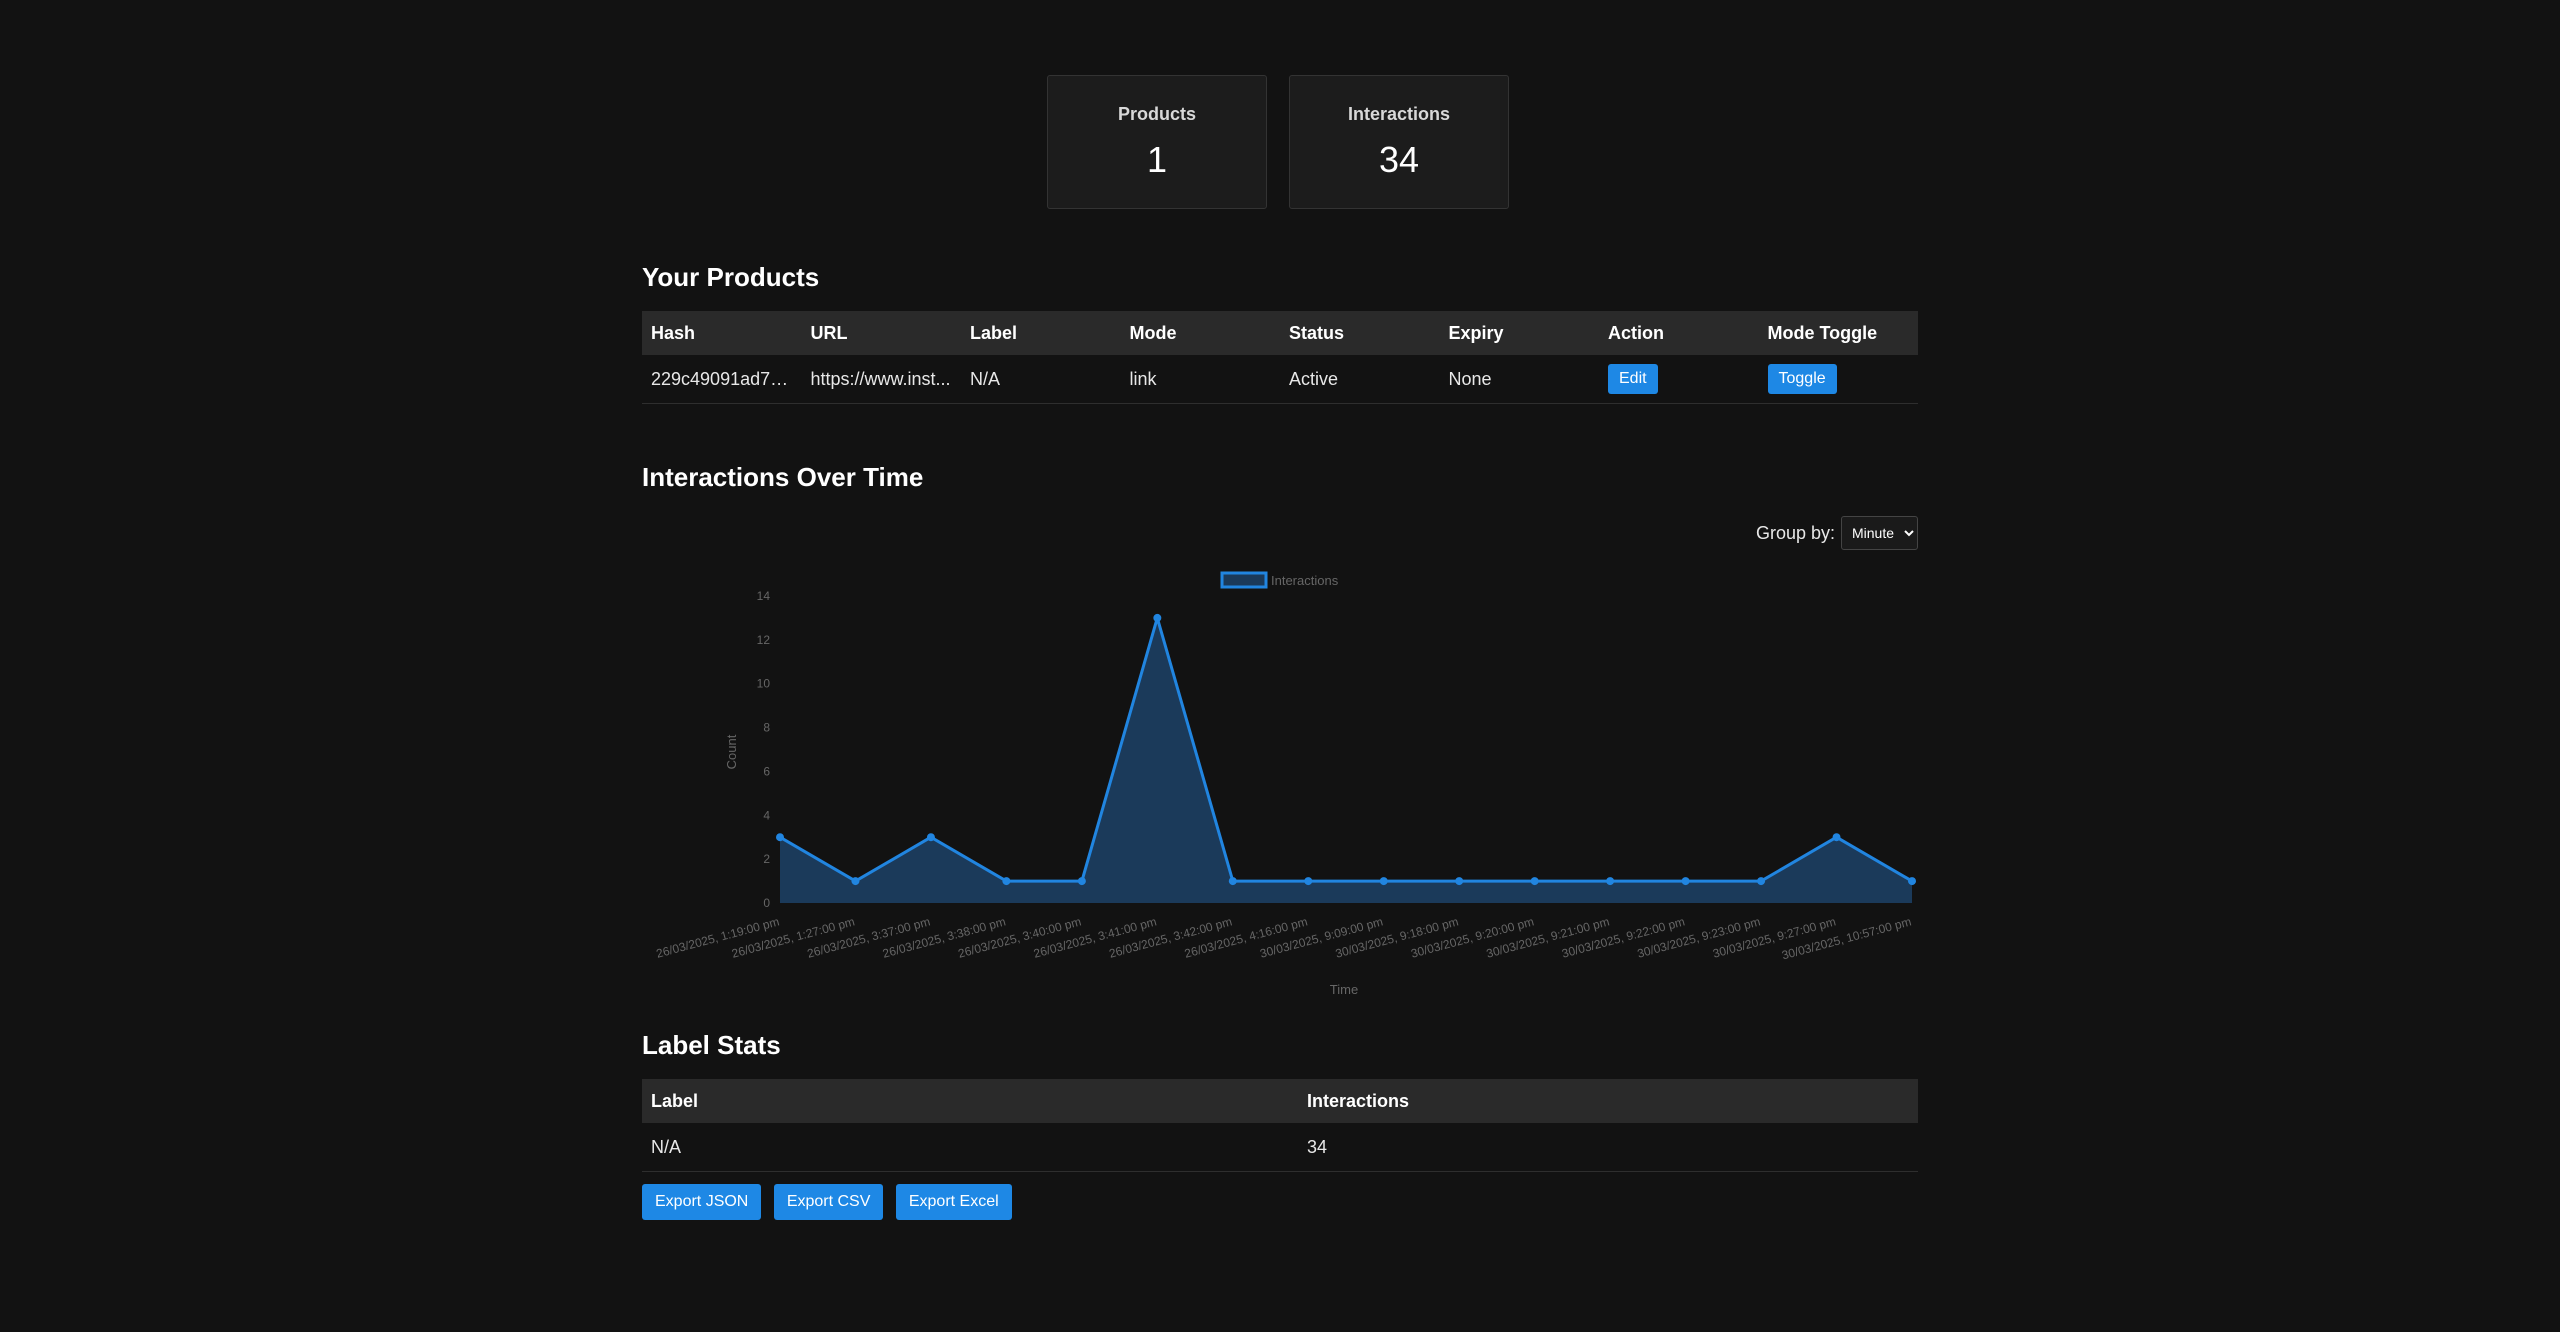 The image size is (2560, 1332). I want to click on toggle-mode-button: Toggle, so click(1802, 379).